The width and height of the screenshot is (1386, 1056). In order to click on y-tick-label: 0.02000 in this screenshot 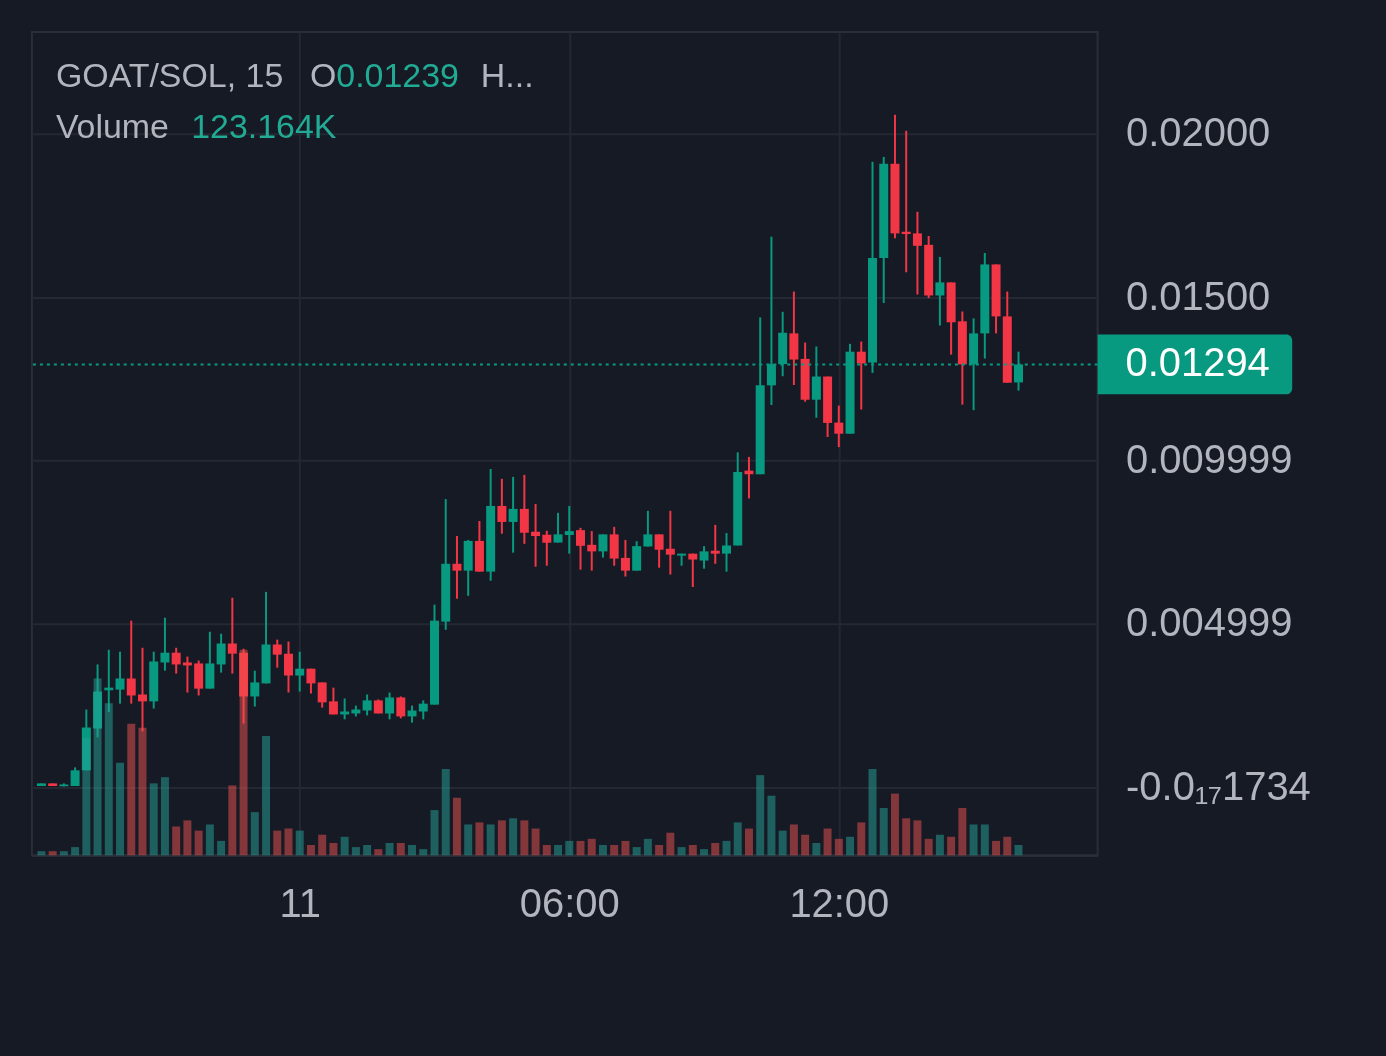, I will do `click(1198, 132)`.